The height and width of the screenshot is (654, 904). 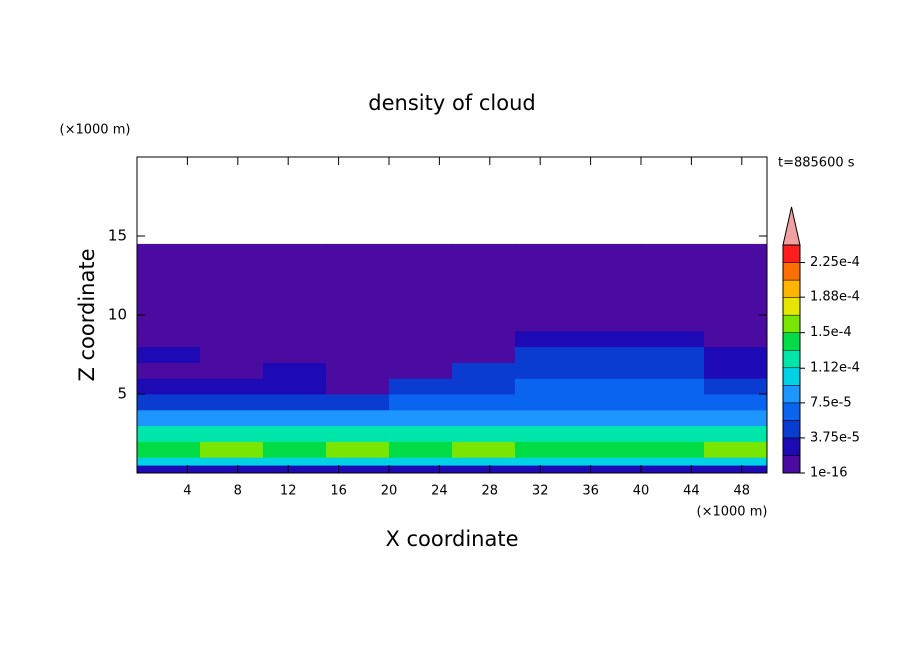 What do you see at coordinates (831, 332) in the screenshot?
I see `colorbar-tick-label: 1.5e-4` at bounding box center [831, 332].